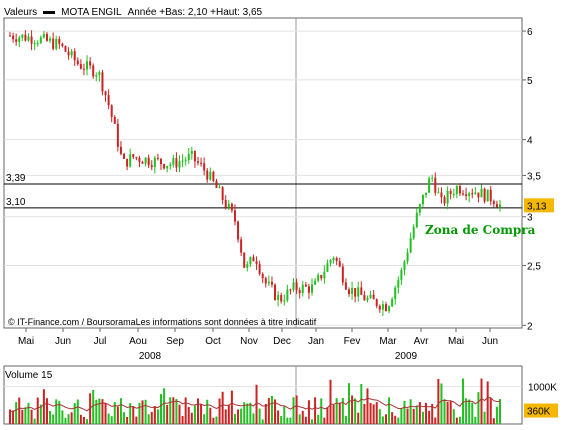  I want to click on month-label: Dec, so click(282, 341).